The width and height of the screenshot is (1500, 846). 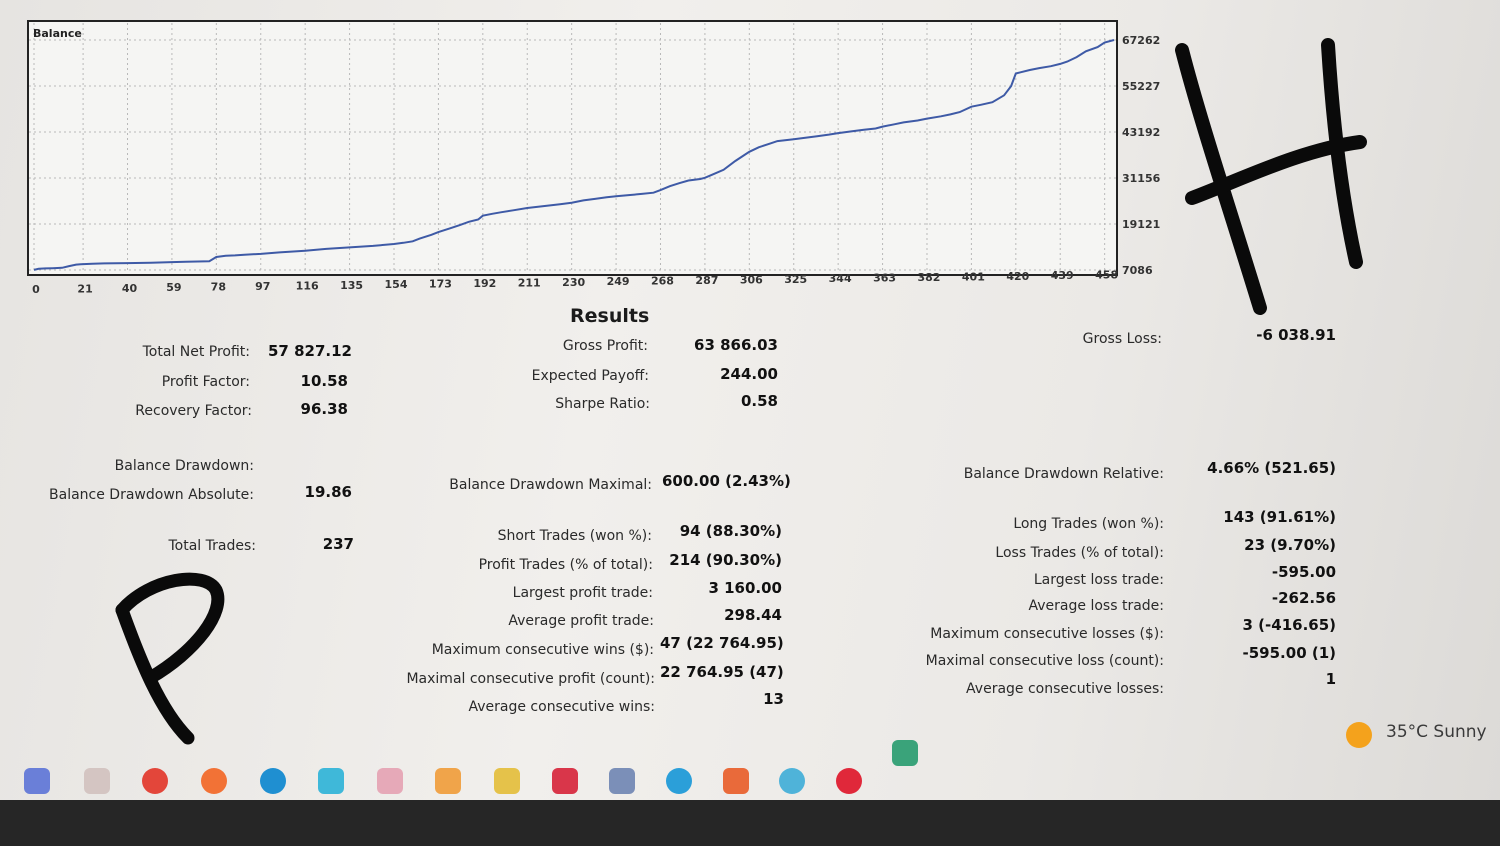 I want to click on sun-icon, so click(x=1359, y=735).